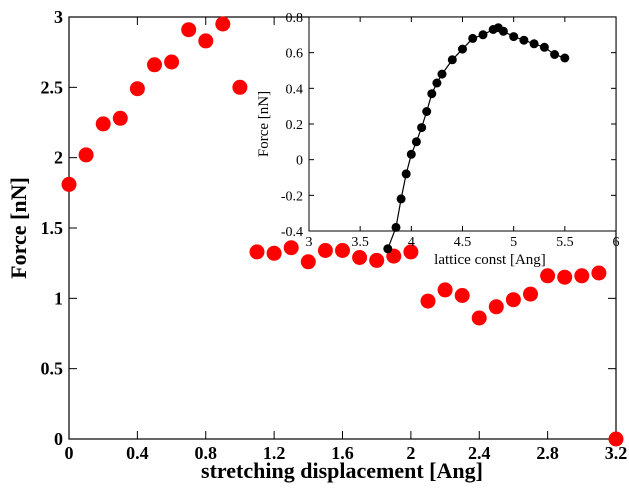 The width and height of the screenshot is (629, 489). Describe the element at coordinates (52, 87) in the screenshot. I see `main-y-tick-label: 2.5` at that location.